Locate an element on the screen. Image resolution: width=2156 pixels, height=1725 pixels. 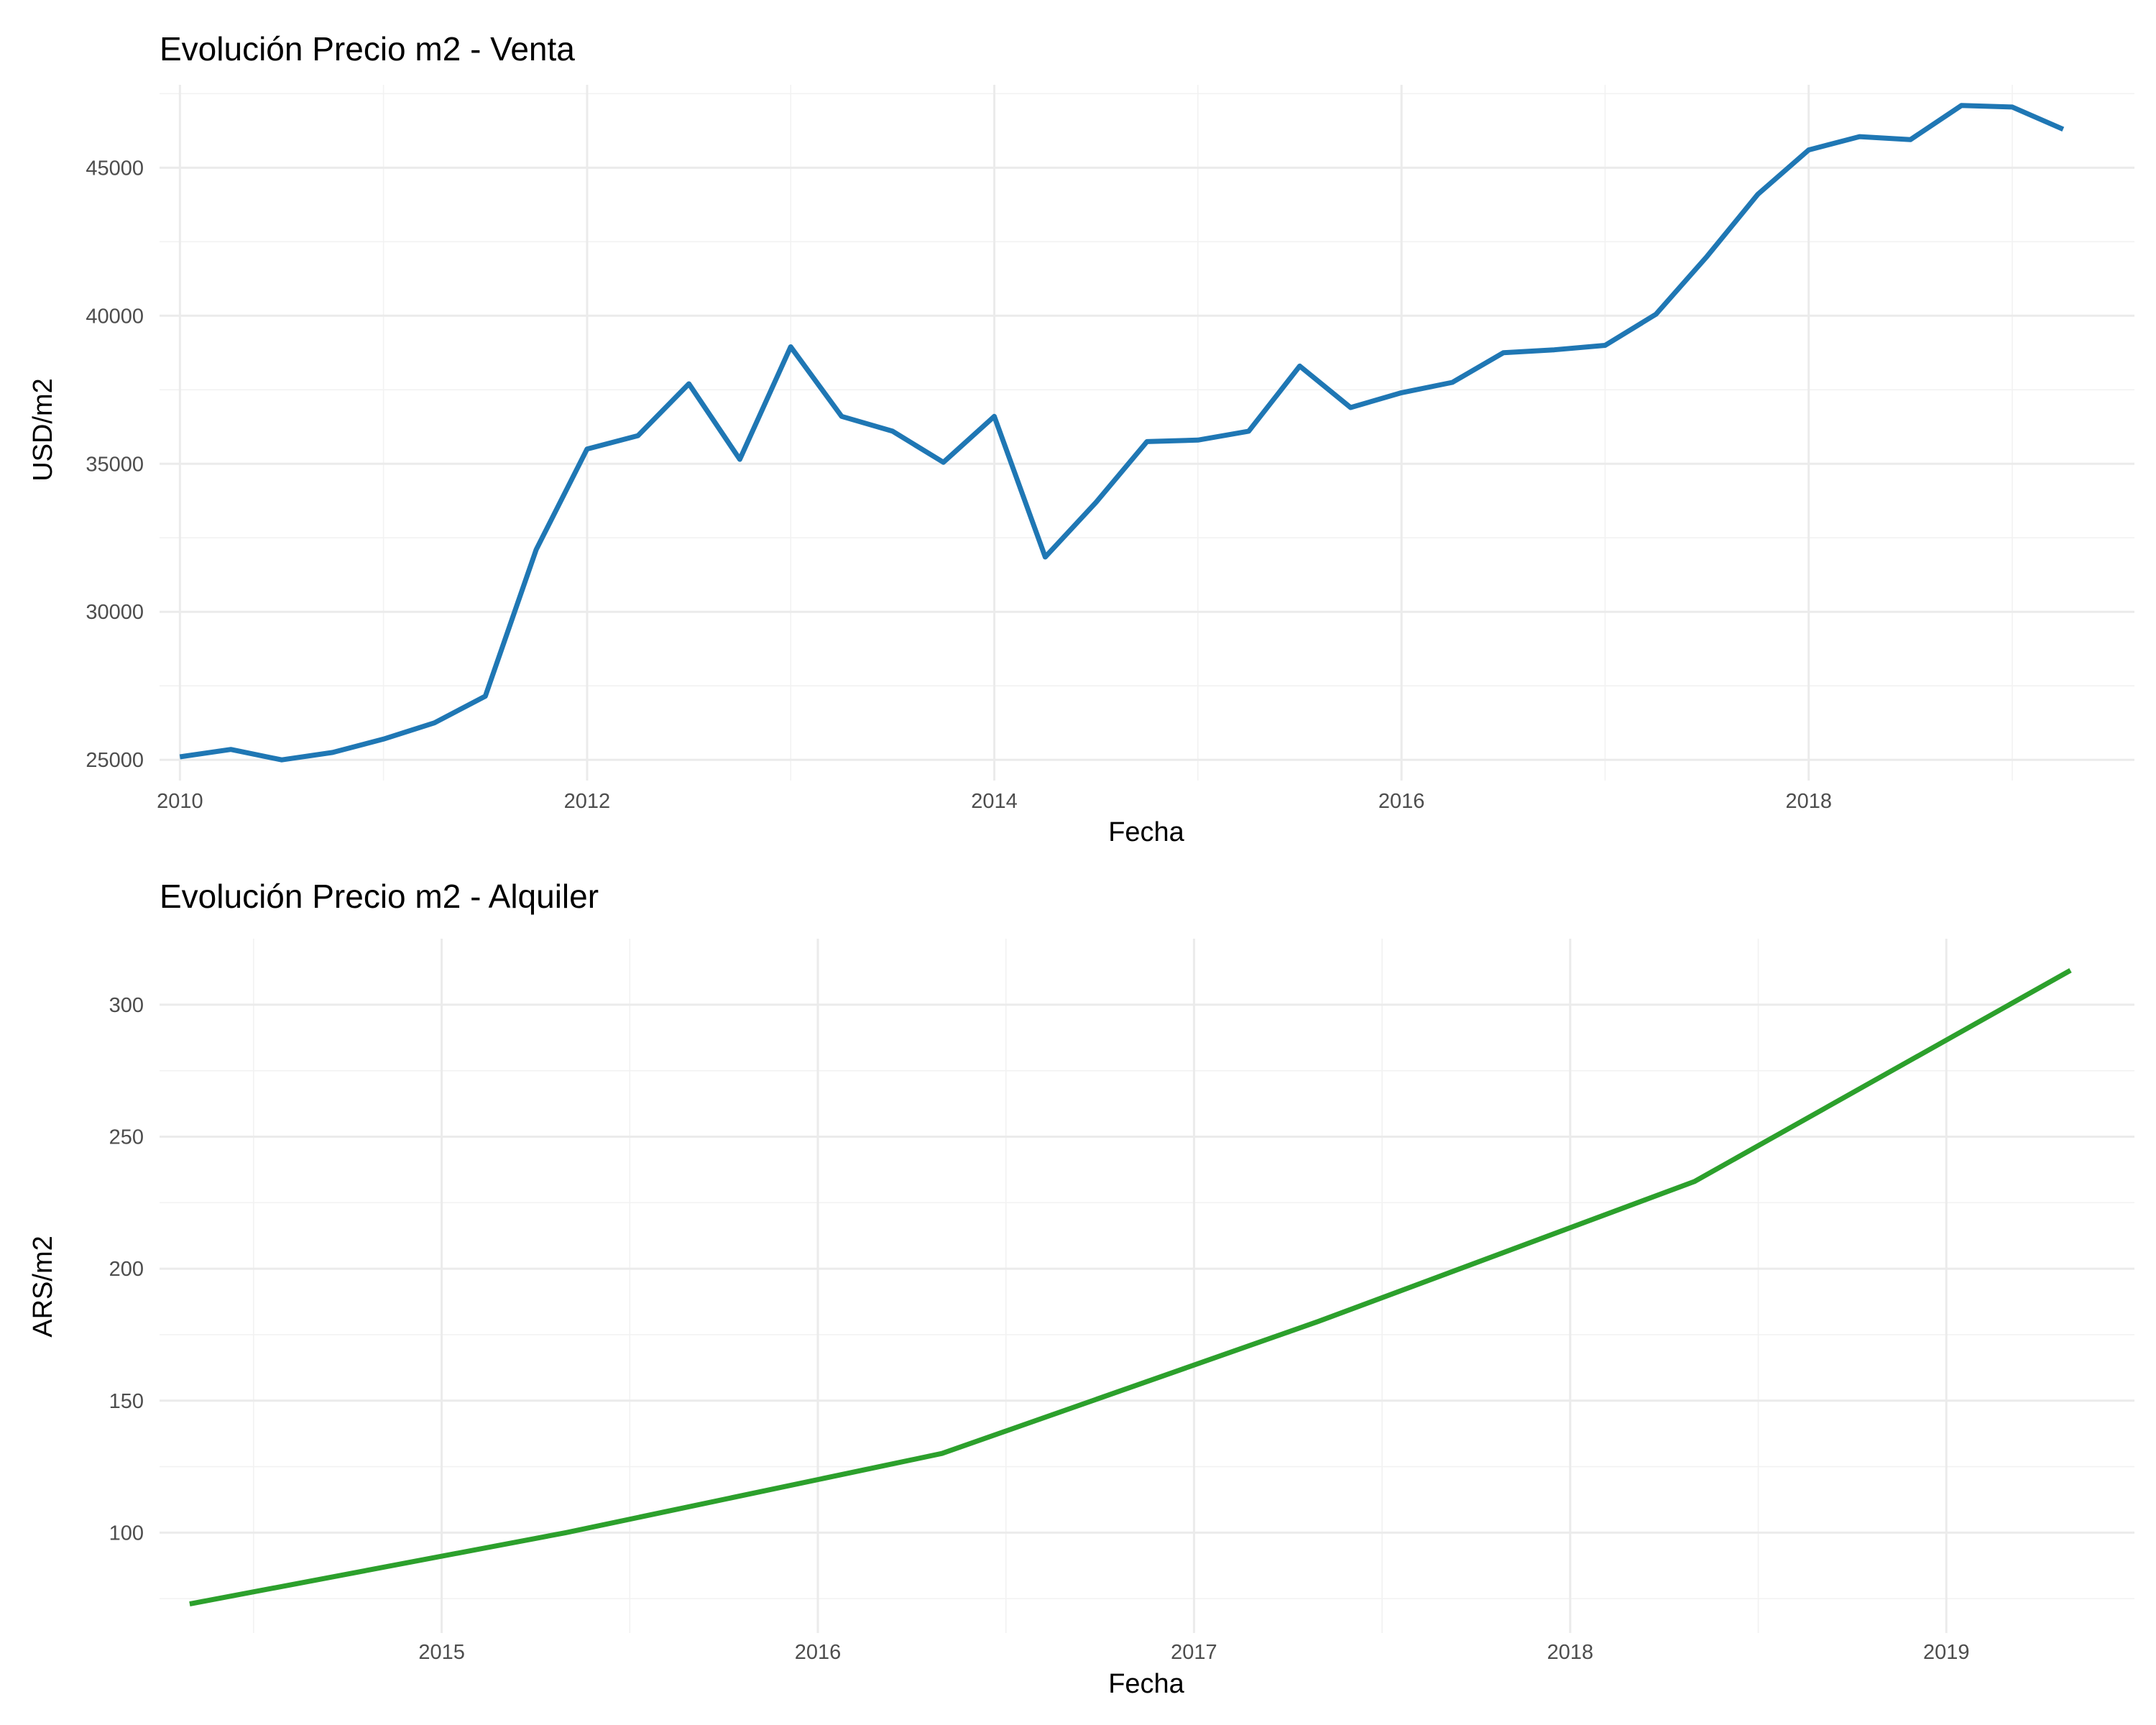
y-tick-label: 250 is located at coordinates (126, 1137).